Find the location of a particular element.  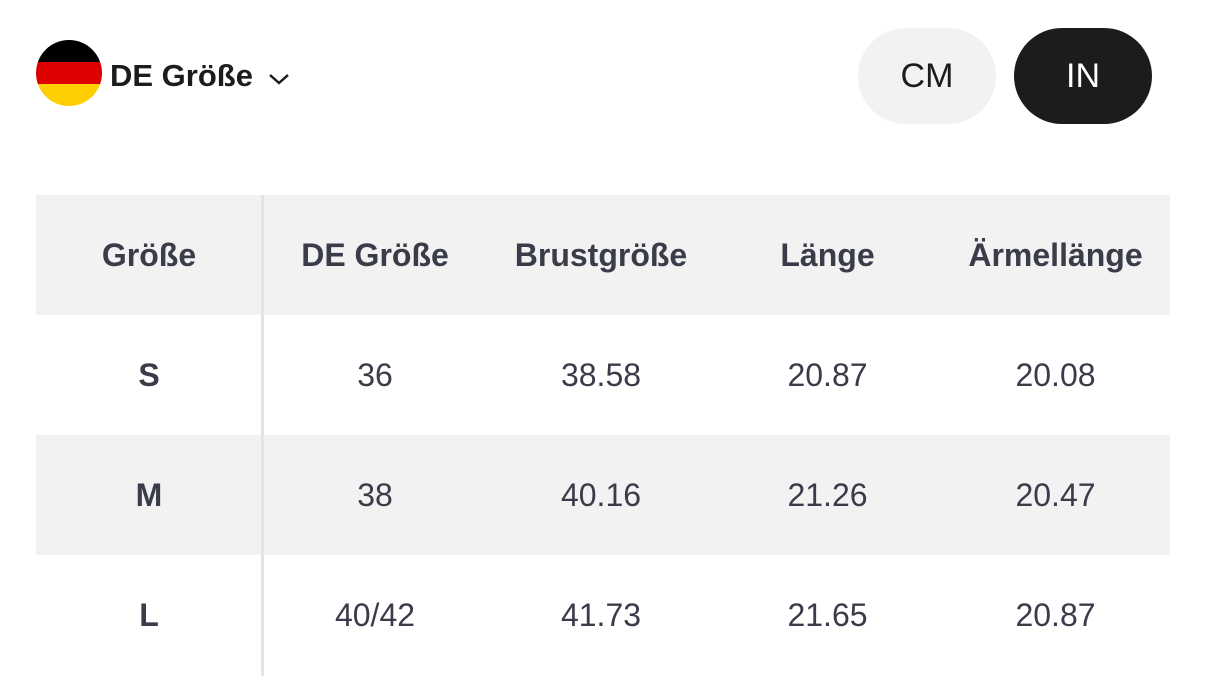

column-header: Größe is located at coordinates (149, 254).